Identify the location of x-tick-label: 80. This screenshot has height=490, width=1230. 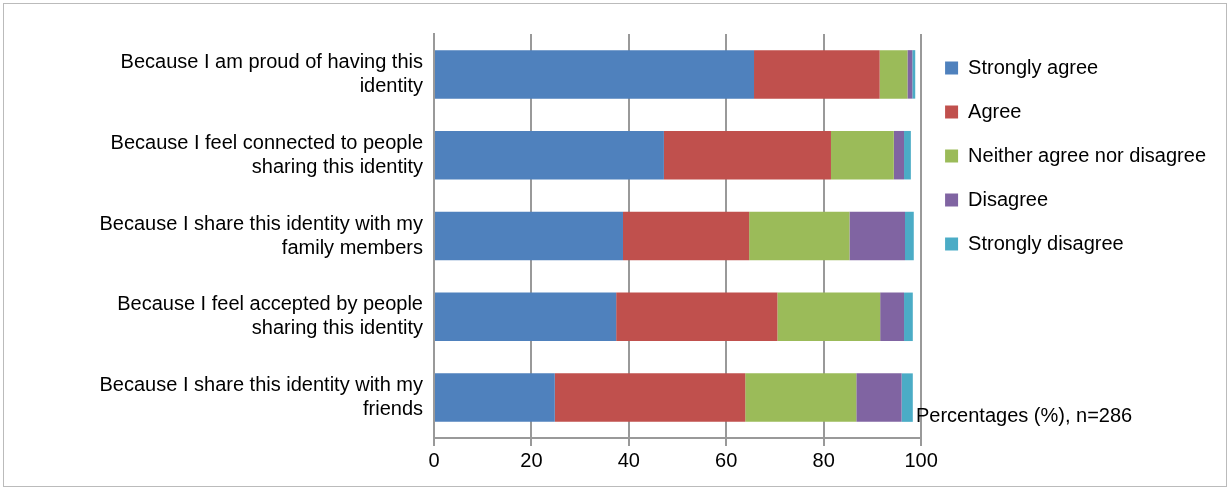
(823, 459).